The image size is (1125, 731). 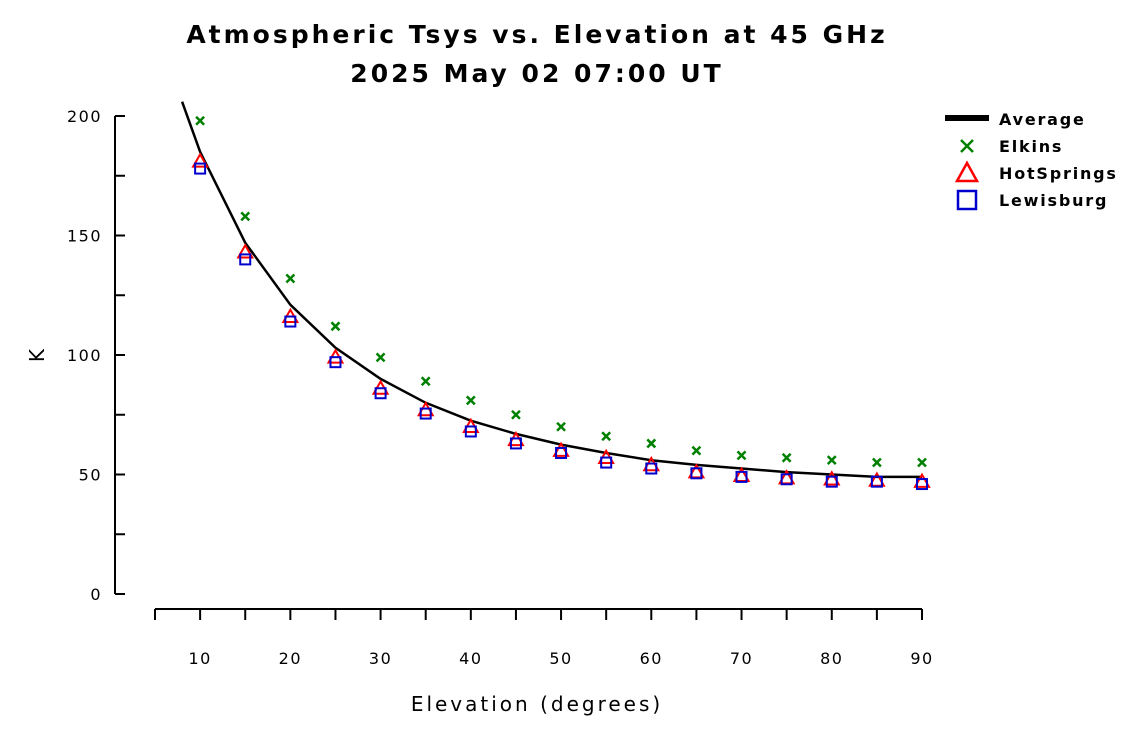 I want to click on legend-lewisburg-marker, so click(x=967, y=200).